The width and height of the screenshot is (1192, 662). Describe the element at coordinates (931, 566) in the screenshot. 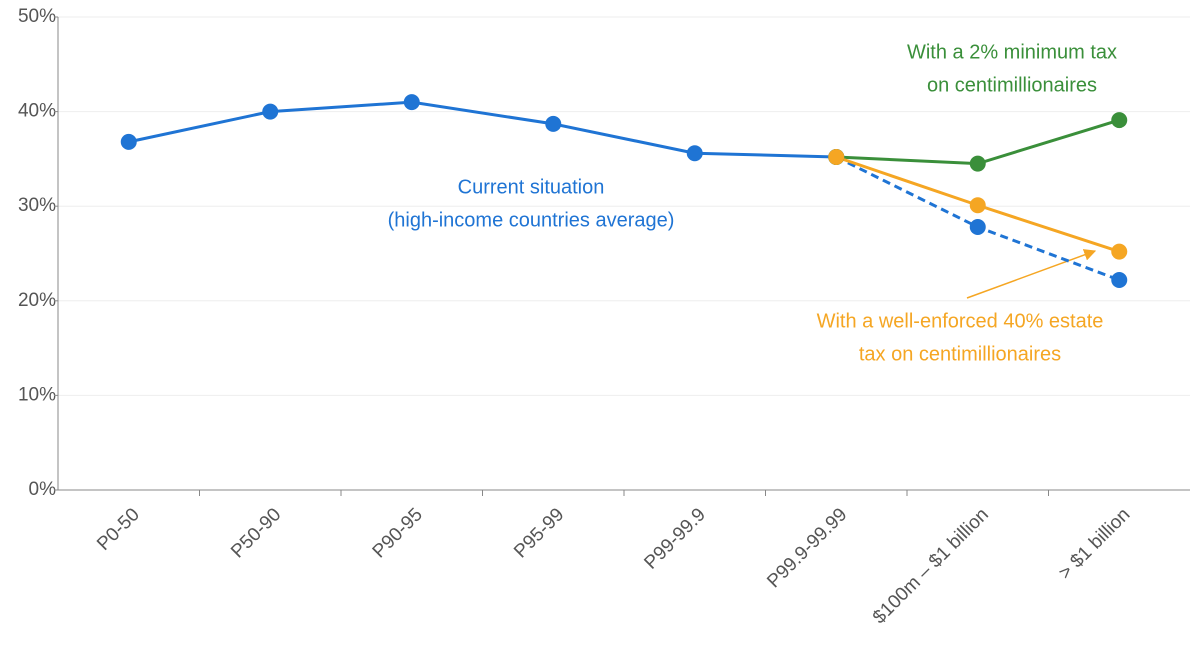

I see `x-tick-label: $100m – $1 billion` at that location.